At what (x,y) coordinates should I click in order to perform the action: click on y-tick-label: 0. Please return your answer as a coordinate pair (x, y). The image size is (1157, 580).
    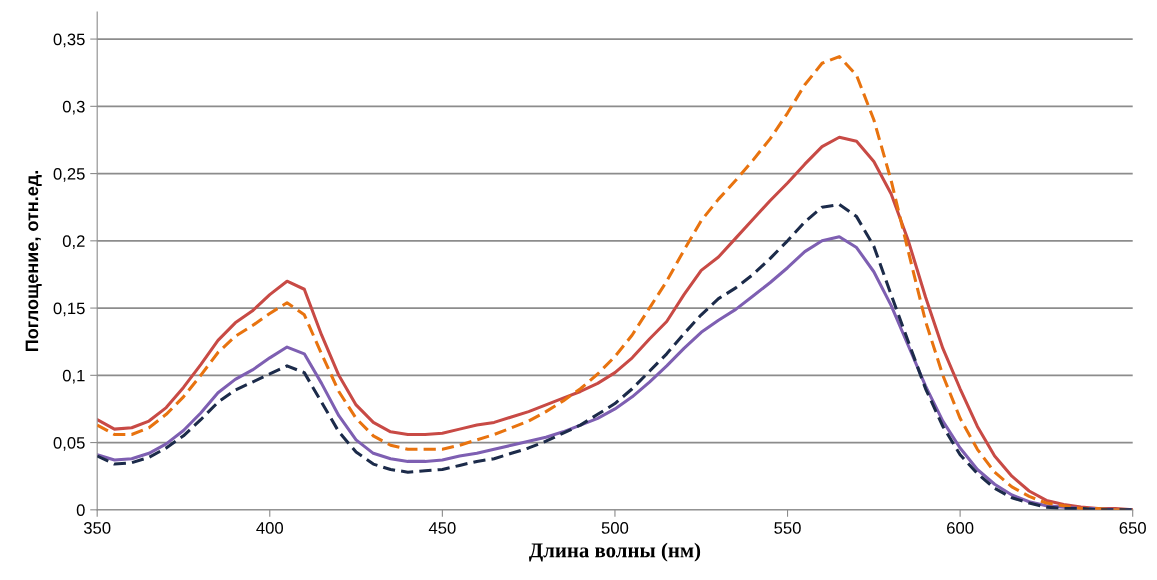
    Looking at the image, I should click on (80, 510).